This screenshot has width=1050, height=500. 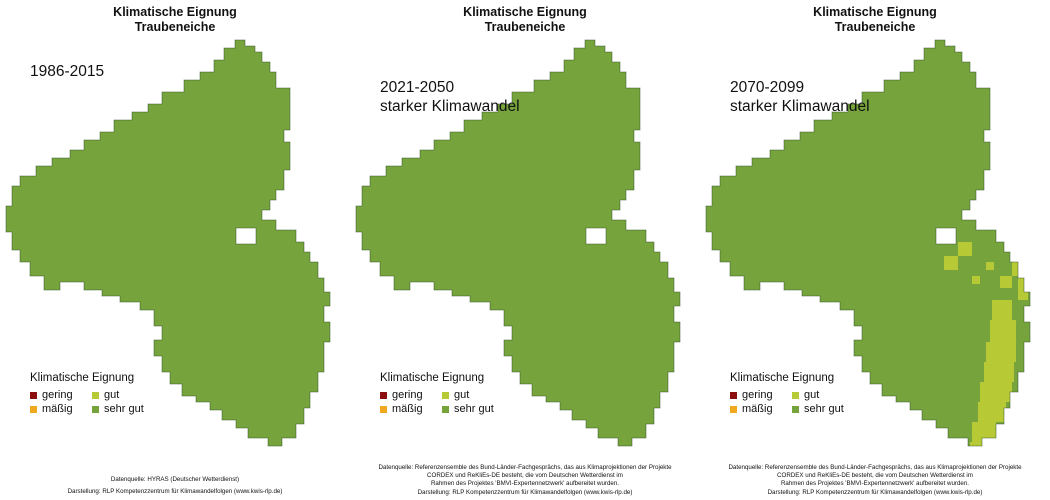 I want to click on period-label: 2021-2050 starker Klimawandel, so click(x=450, y=97).